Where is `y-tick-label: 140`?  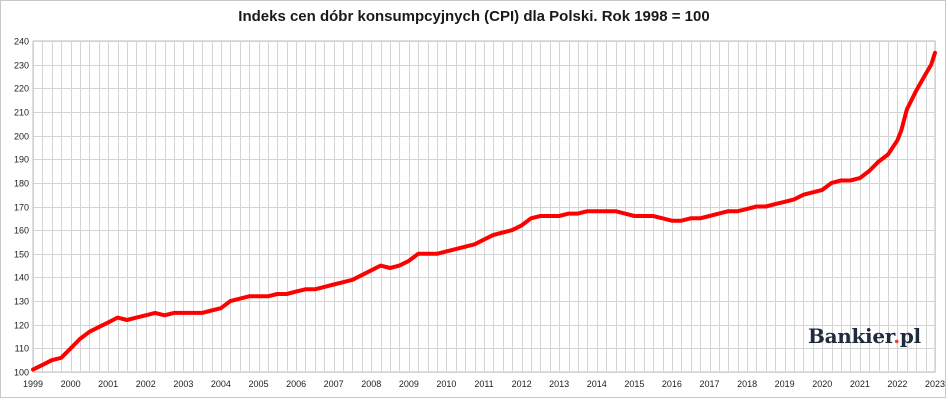
y-tick-label: 140 is located at coordinates (21, 278).